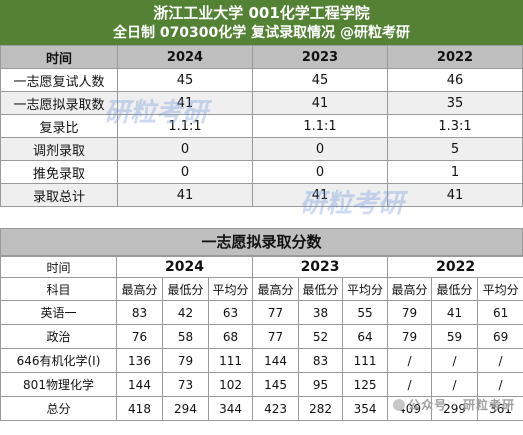 The width and height of the screenshot is (523, 435). What do you see at coordinates (185, 312) in the screenshot?
I see `table-cell: 42` at bounding box center [185, 312].